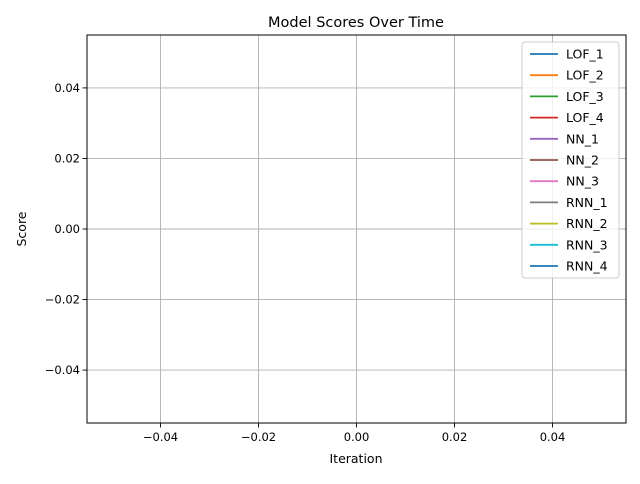 The image size is (640, 484). What do you see at coordinates (67, 158) in the screenshot?
I see `y-tick-label: 0.02` at bounding box center [67, 158].